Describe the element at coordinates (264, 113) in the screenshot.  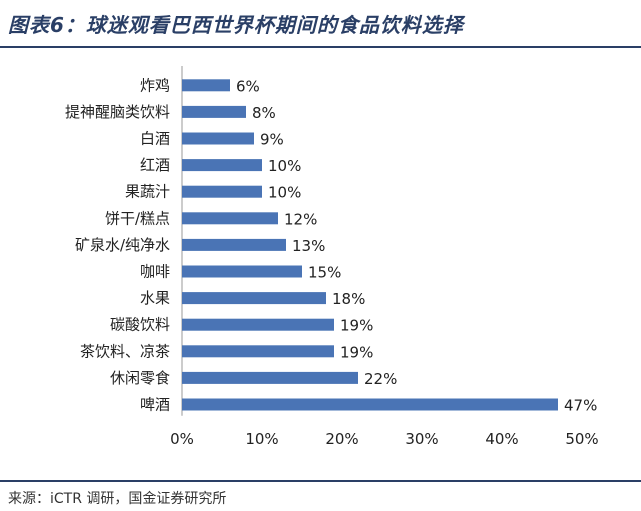
I see `data-label: 8%` at that location.